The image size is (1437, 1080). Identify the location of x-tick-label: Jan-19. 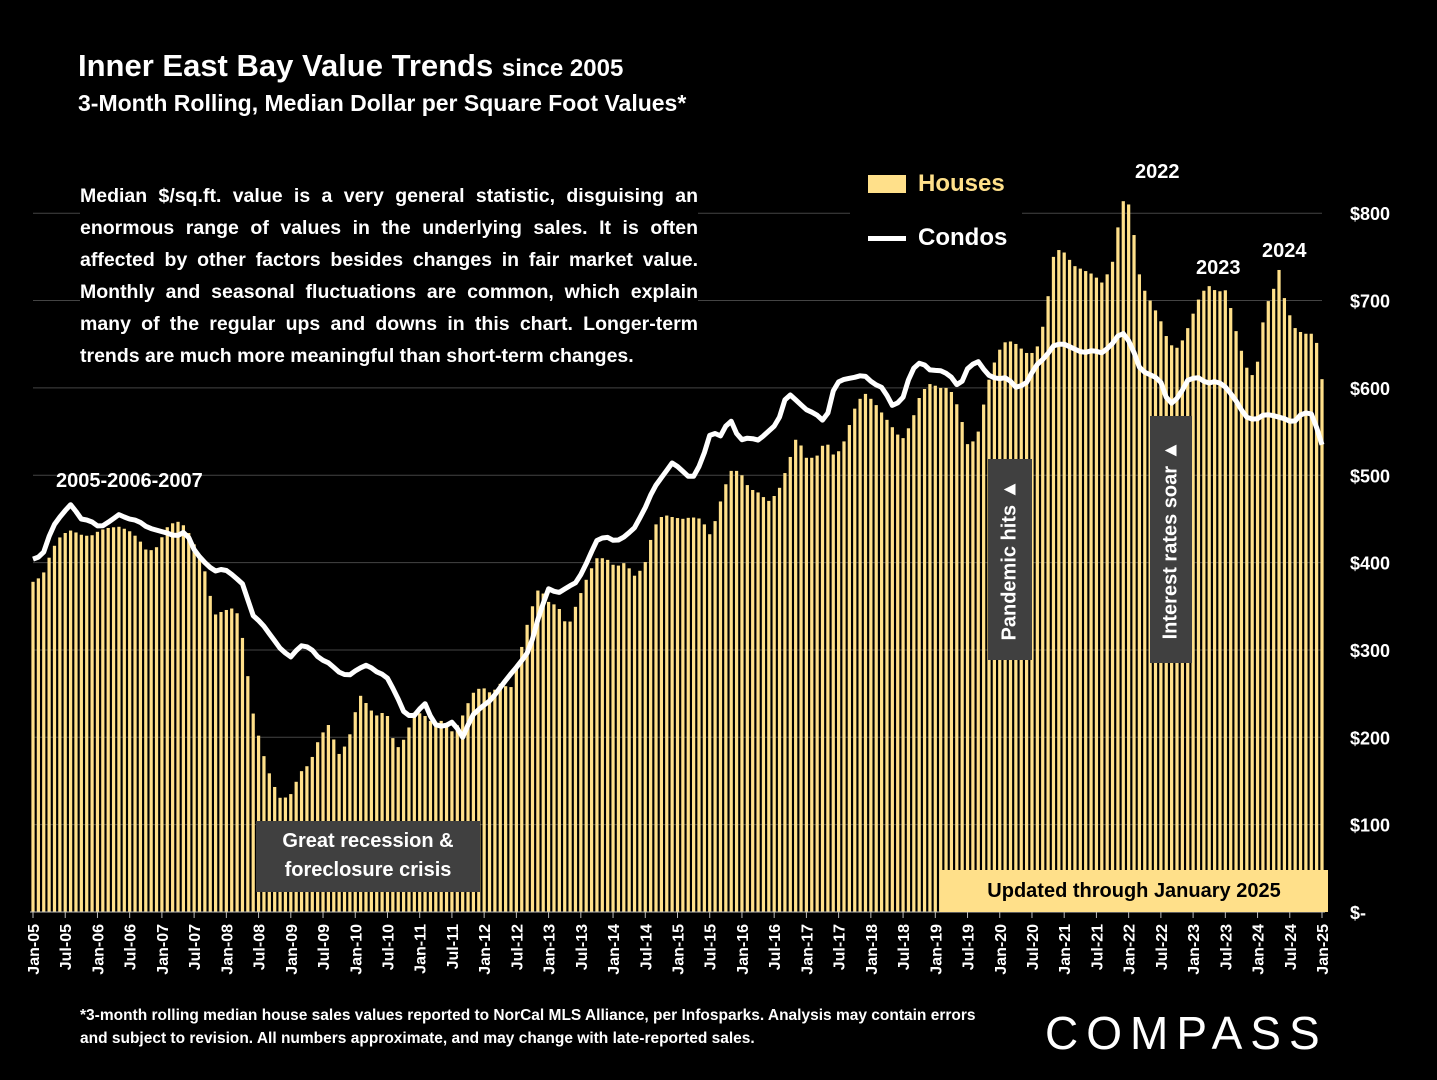
(936, 949).